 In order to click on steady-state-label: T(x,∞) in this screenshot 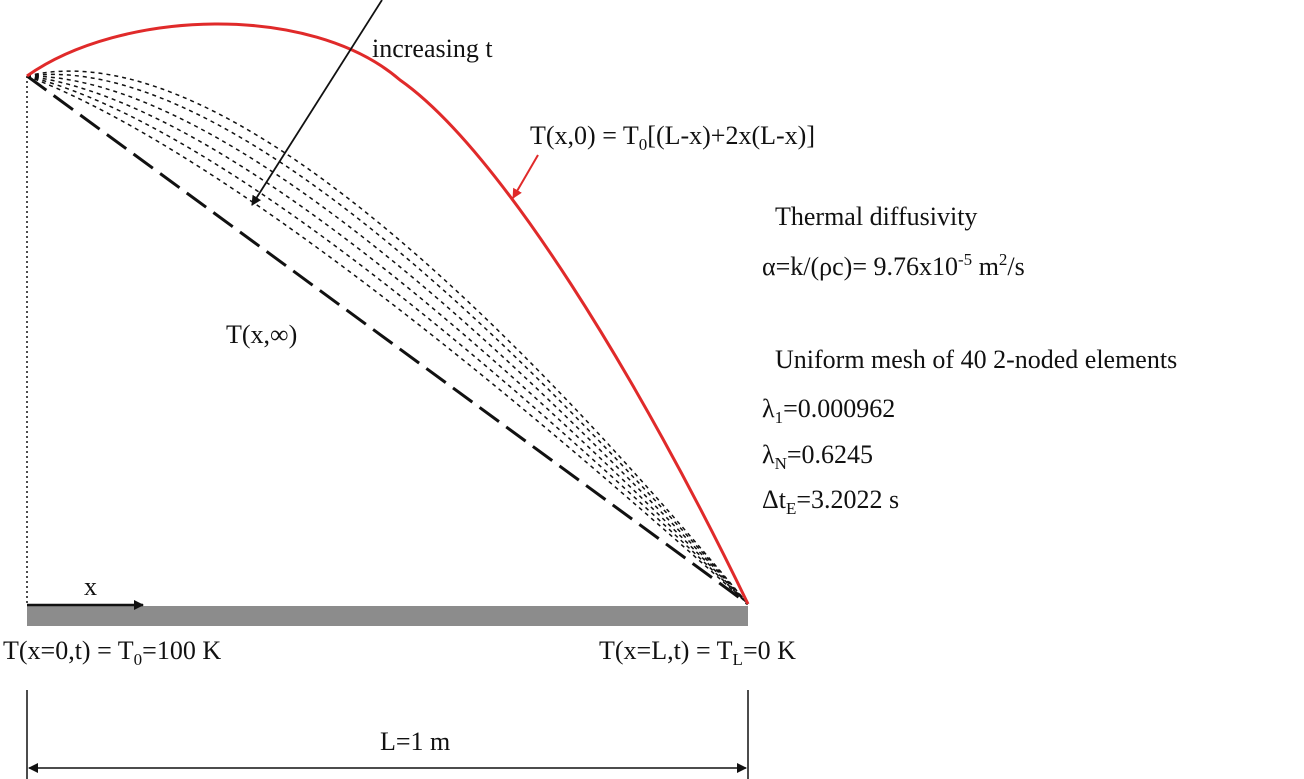, I will do `click(261, 334)`.